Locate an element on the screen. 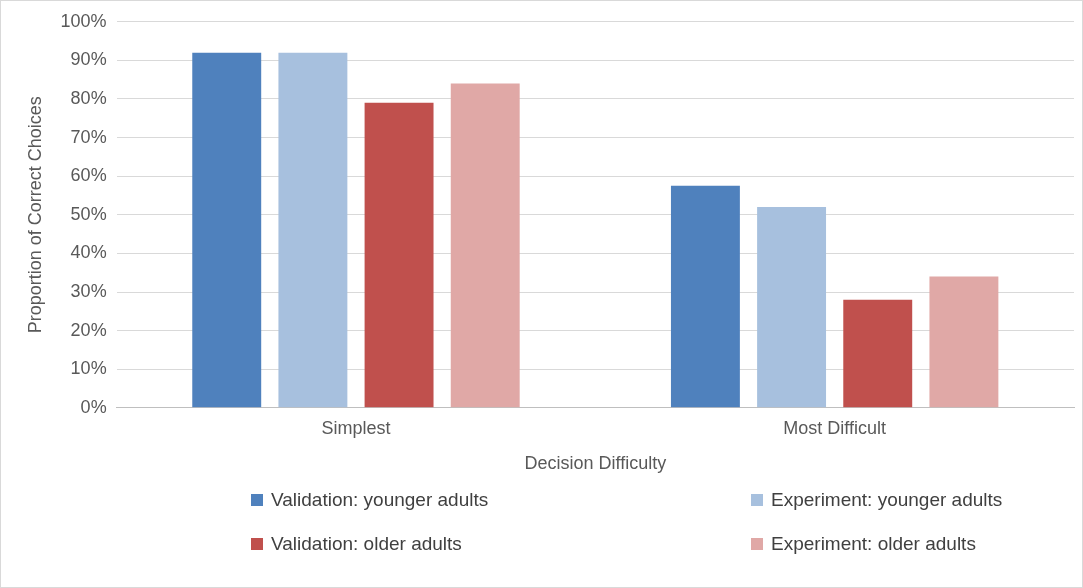 The image size is (1083, 588). y-axis-title: Proportion of Correct Choices is located at coordinates (34, 215).